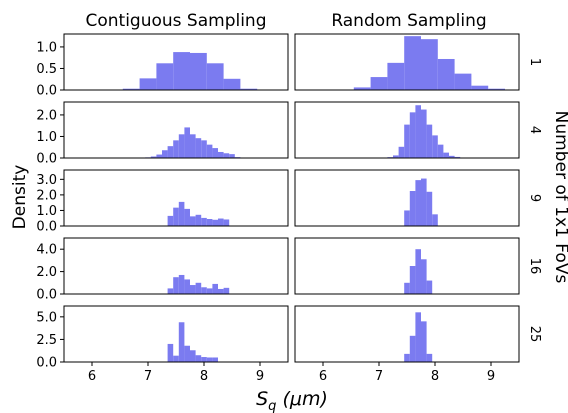 The image size is (568, 413). I want to click on right-axis-label: Number of 1x1 FoVs, so click(559, 197).